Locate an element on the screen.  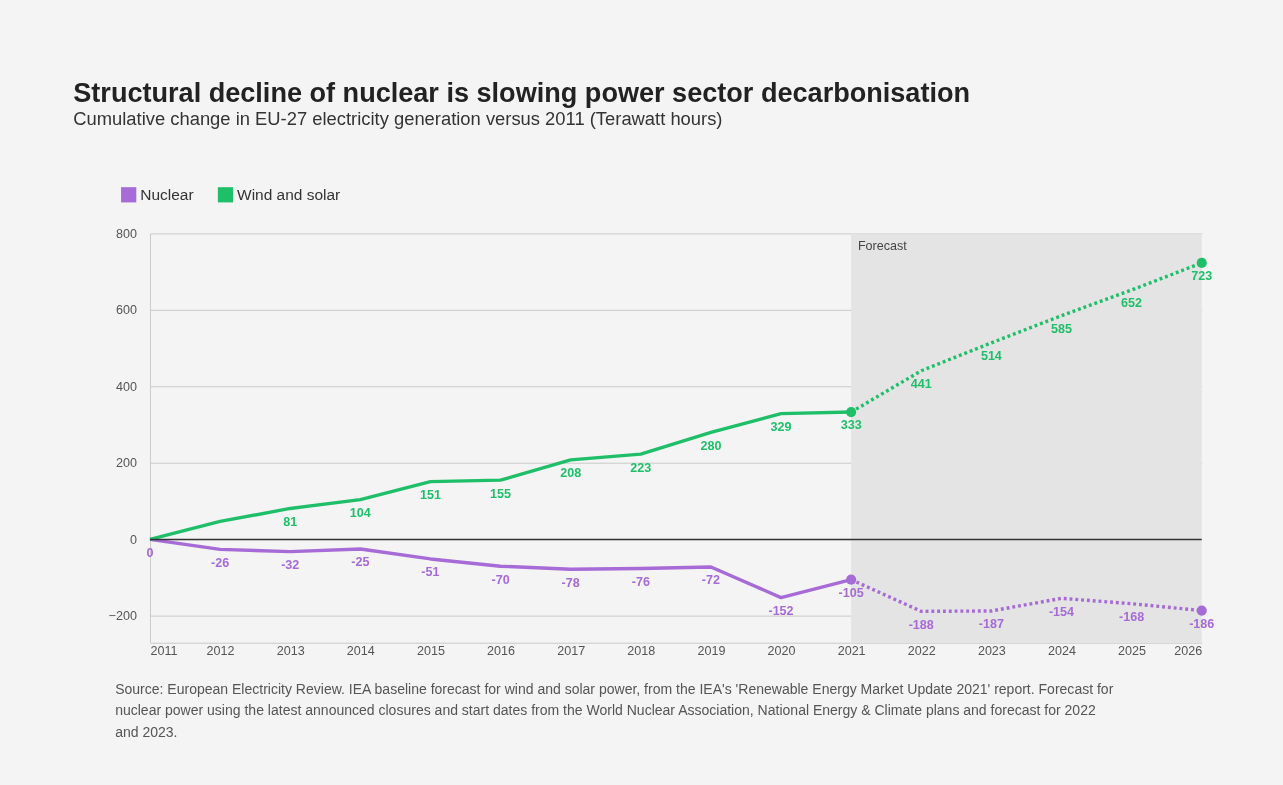
data-label: 723 is located at coordinates (1202, 276).